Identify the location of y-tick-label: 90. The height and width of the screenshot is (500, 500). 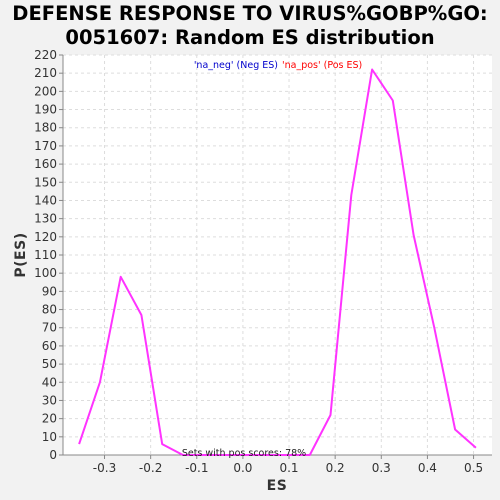
(49, 291).